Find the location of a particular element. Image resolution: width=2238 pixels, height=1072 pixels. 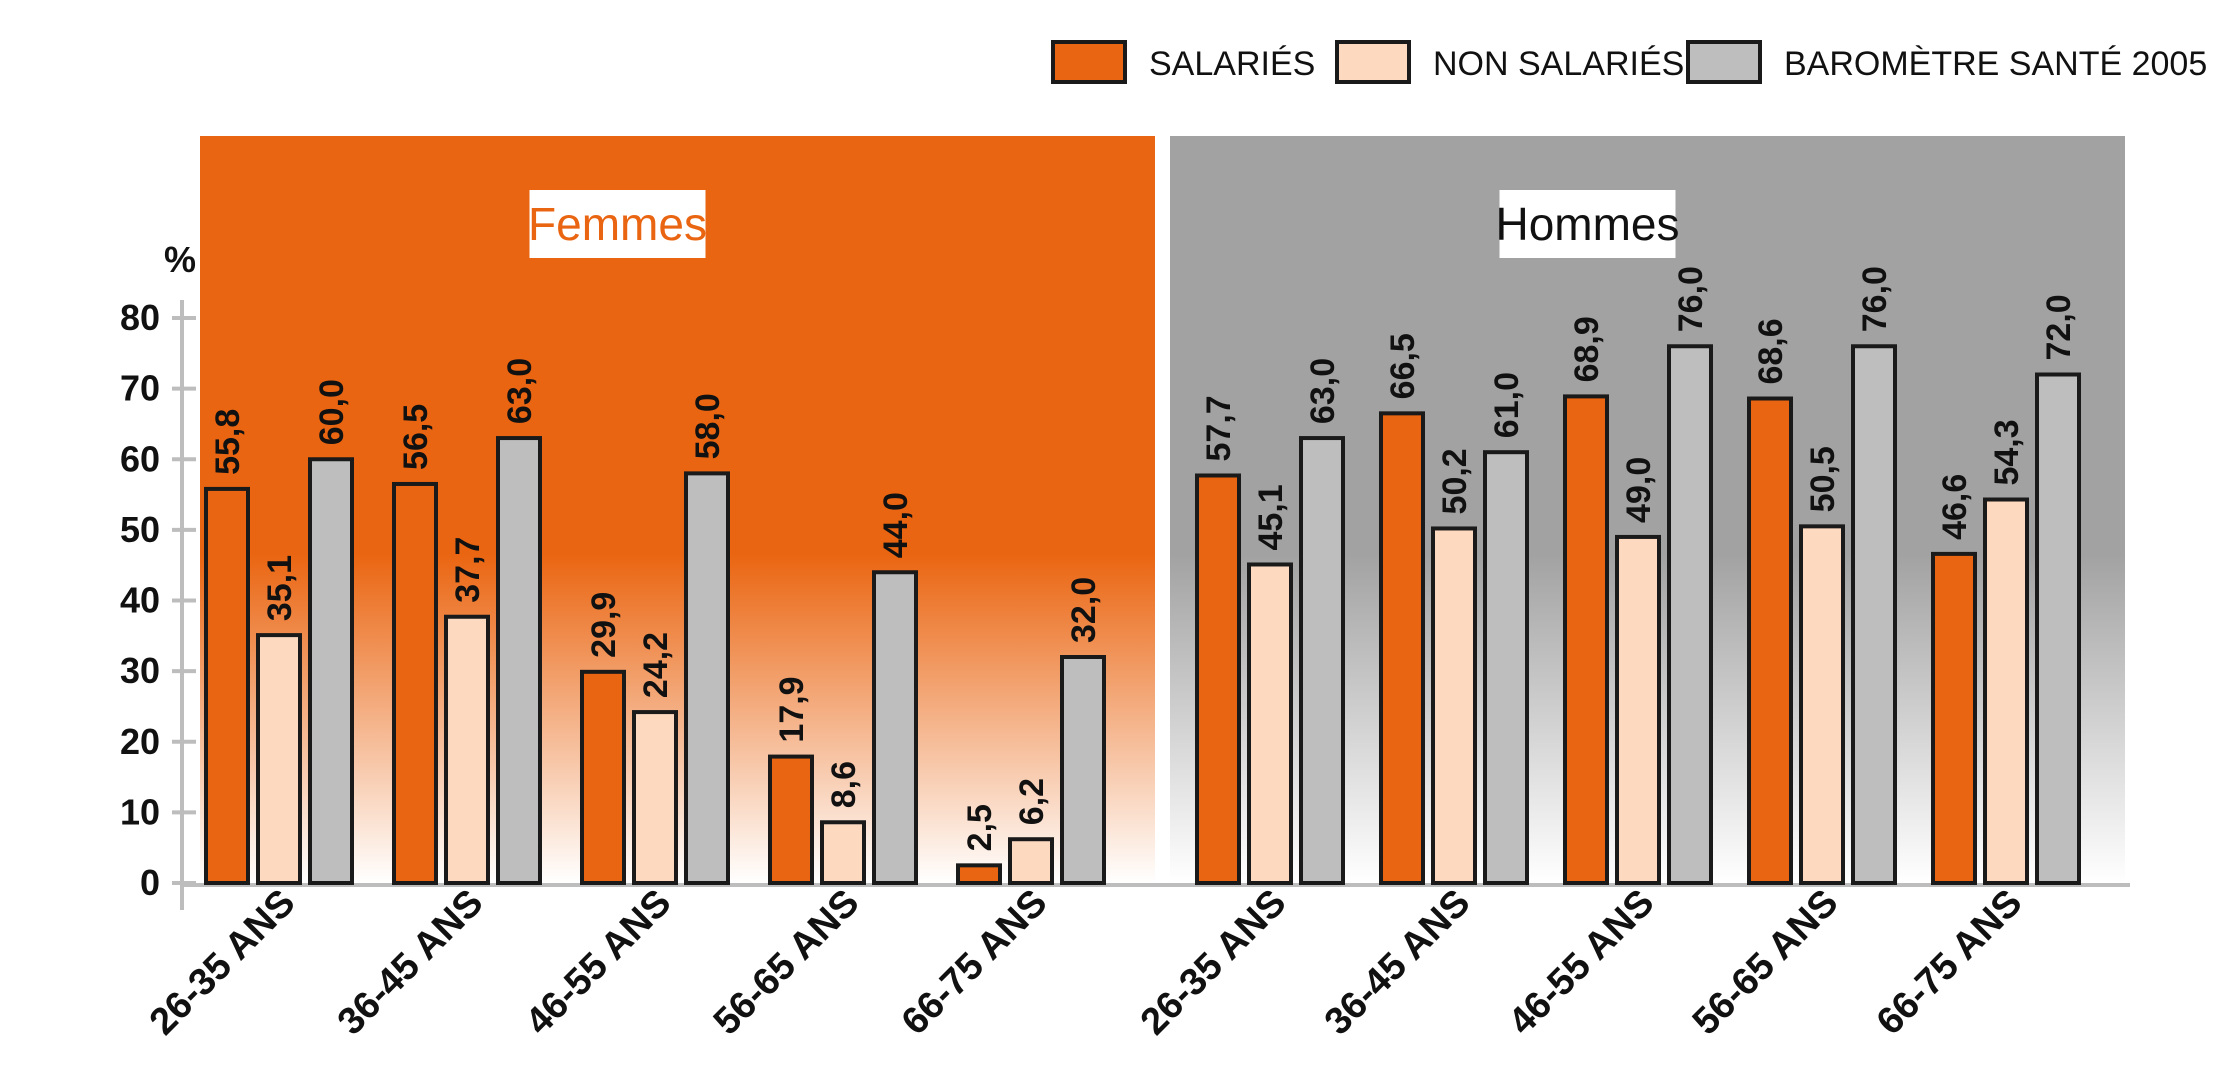

category-label-1-0: 26-35 ANS is located at coordinates (1214, 963).